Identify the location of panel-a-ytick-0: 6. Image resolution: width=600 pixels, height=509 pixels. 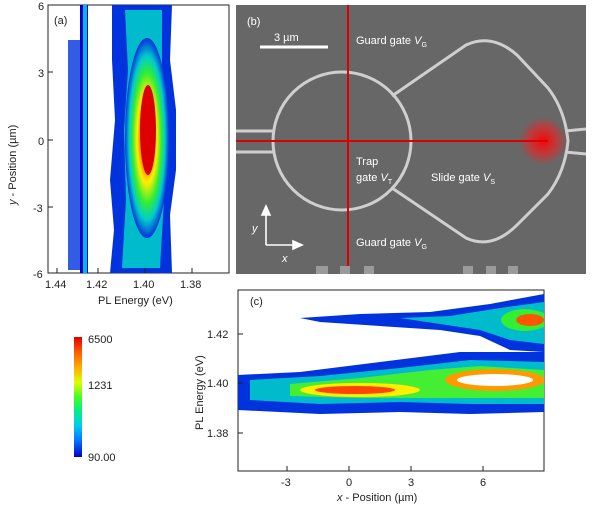
(41, 7).